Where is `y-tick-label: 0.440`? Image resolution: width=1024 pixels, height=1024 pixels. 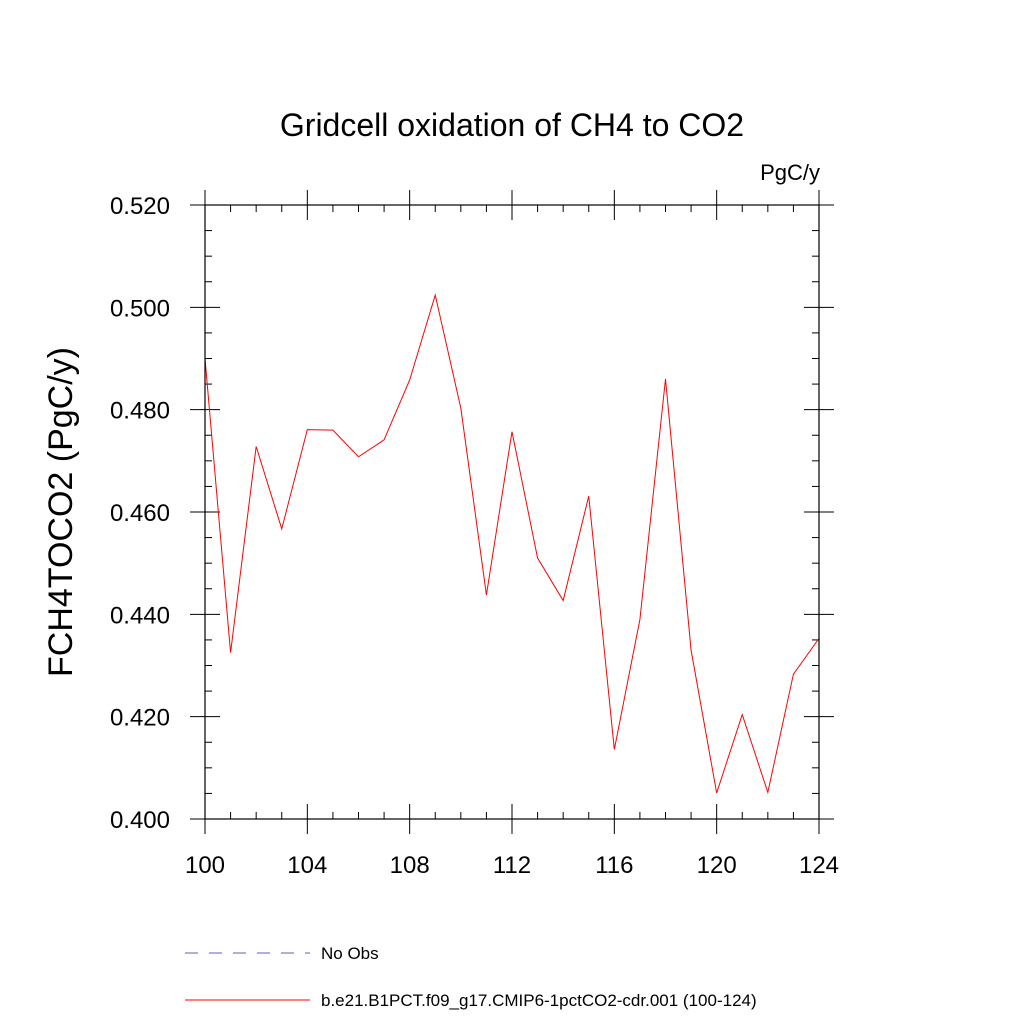
y-tick-label: 0.440 is located at coordinates (140, 615).